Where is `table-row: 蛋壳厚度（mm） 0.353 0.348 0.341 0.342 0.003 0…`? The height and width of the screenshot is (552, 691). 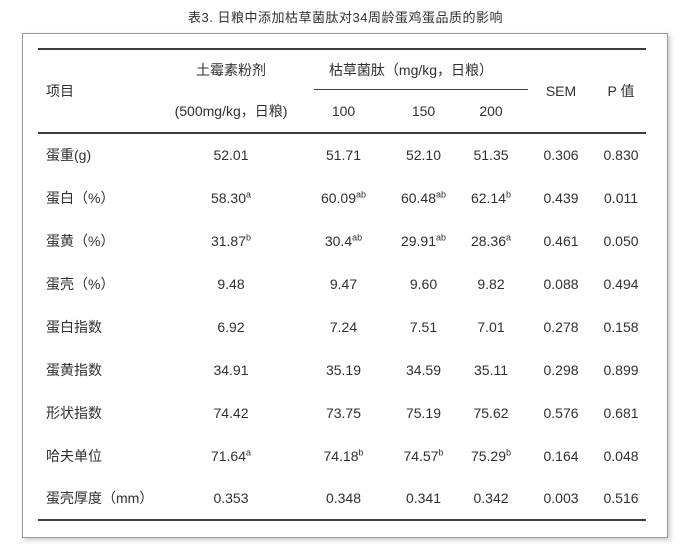 table-row: 蛋壳厚度（mm） 0.353 0.348 0.341 0.342 0.003 0… is located at coordinates (342, 498).